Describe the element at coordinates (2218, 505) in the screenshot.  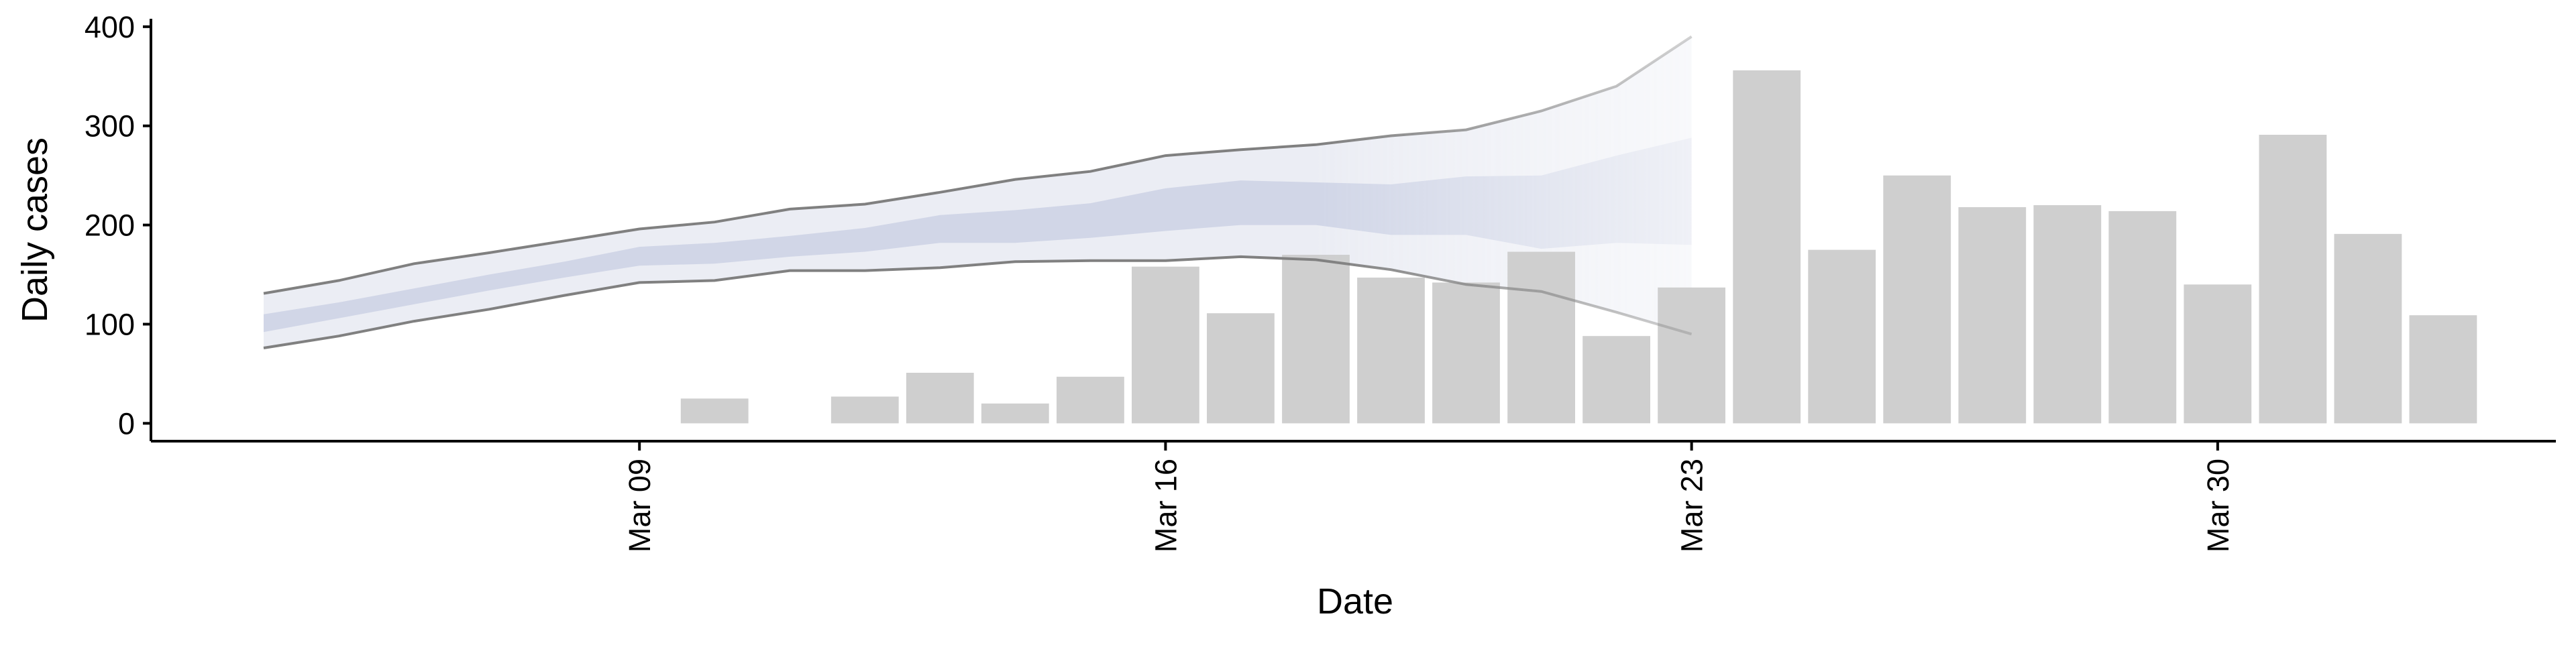
I see `x-tick-label-2020-03-30: Mar 30` at that location.